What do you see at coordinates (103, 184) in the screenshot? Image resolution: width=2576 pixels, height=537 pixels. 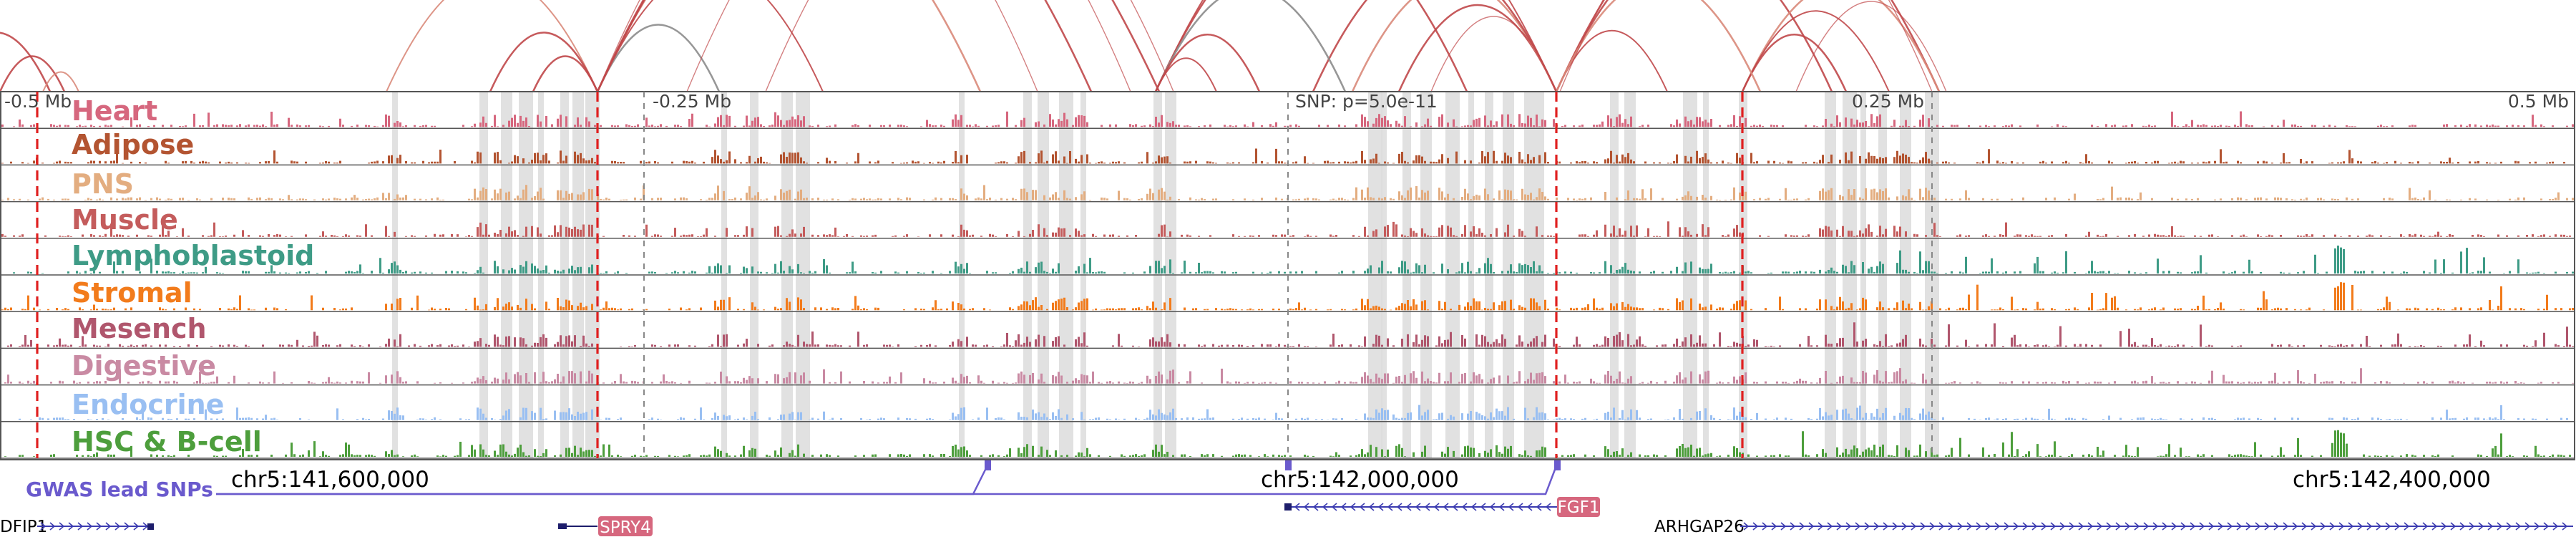 I see `track-label-pns: PNS` at bounding box center [103, 184].